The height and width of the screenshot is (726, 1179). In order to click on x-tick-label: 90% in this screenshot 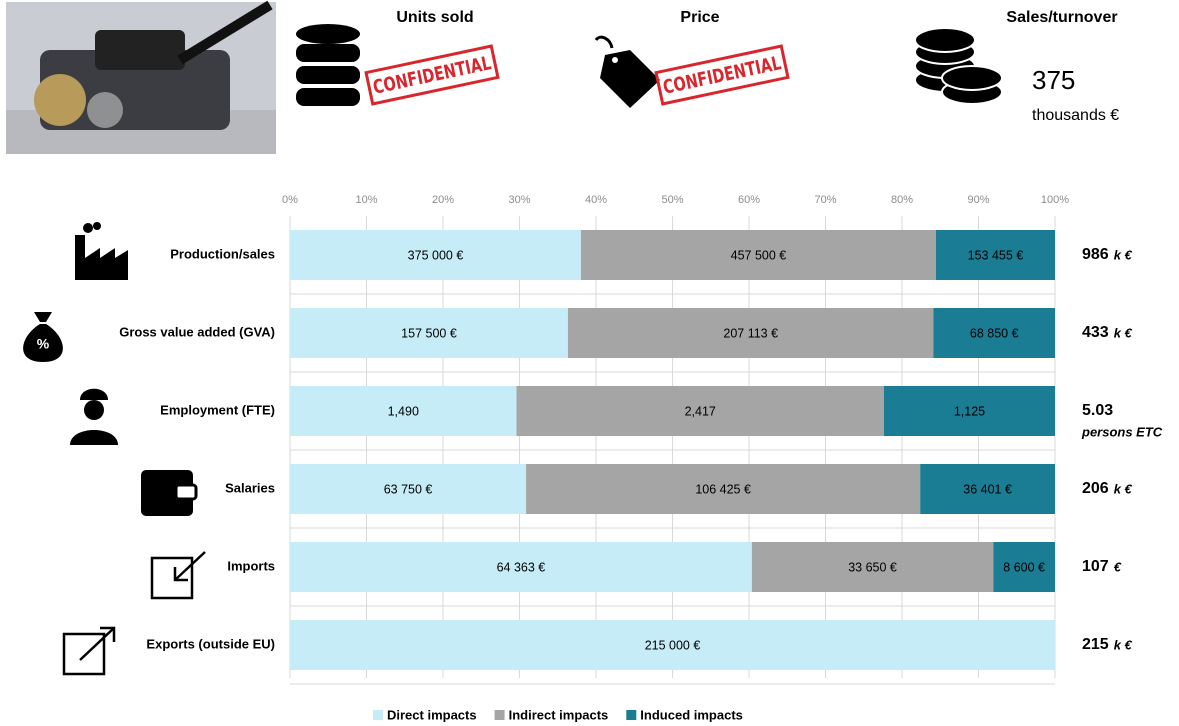, I will do `click(978, 200)`.